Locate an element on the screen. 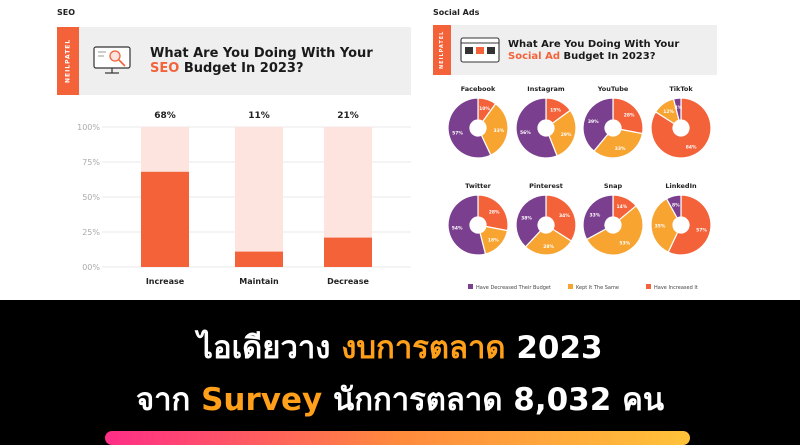  bar-category-label: Decrease is located at coordinates (348, 281).